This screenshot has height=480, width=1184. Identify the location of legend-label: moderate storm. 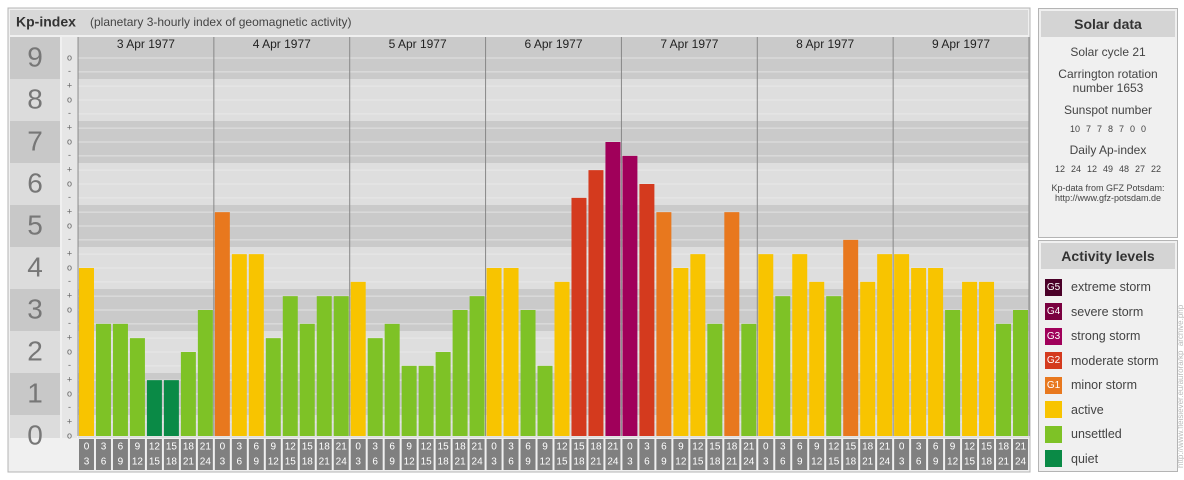
(1115, 360).